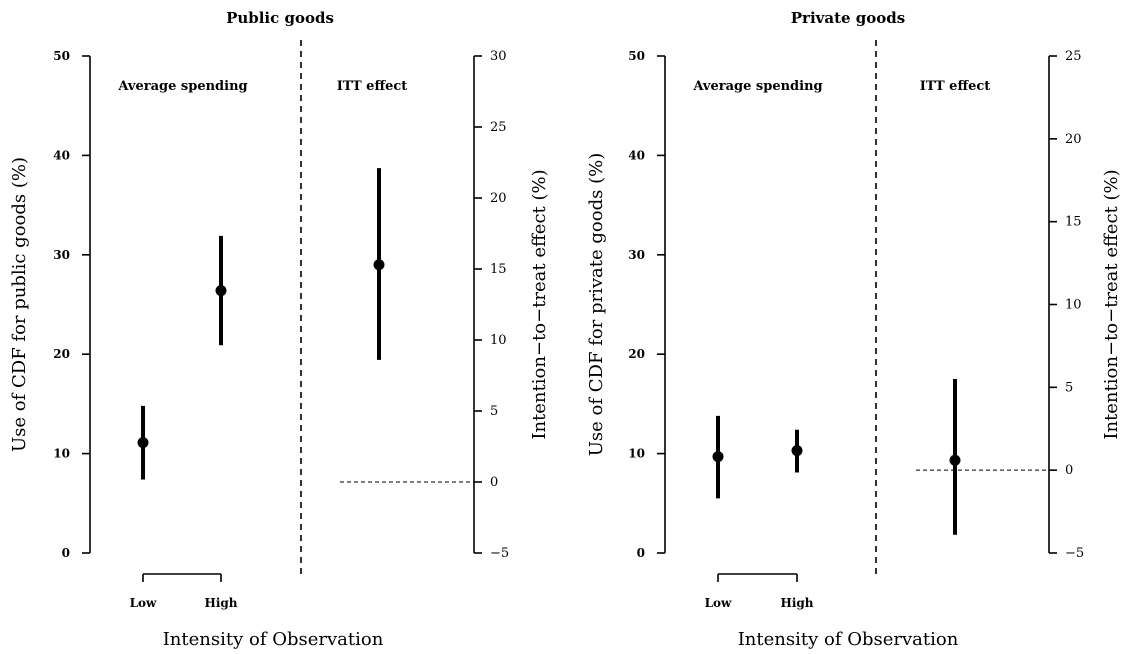 This screenshot has width=1127, height=654. What do you see at coordinates (143, 443) in the screenshot?
I see `panel-1-point-low` at bounding box center [143, 443].